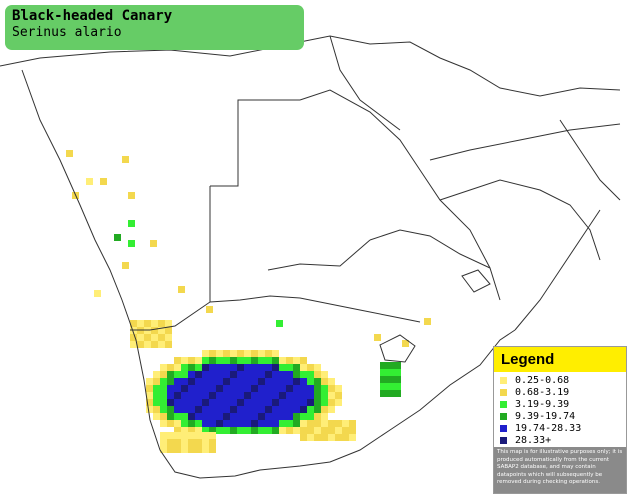 The height and width of the screenshot is (494, 627). What do you see at coordinates (542, 392) in the screenshot?
I see `legend-label: 0.68-3.19` at bounding box center [542, 392].